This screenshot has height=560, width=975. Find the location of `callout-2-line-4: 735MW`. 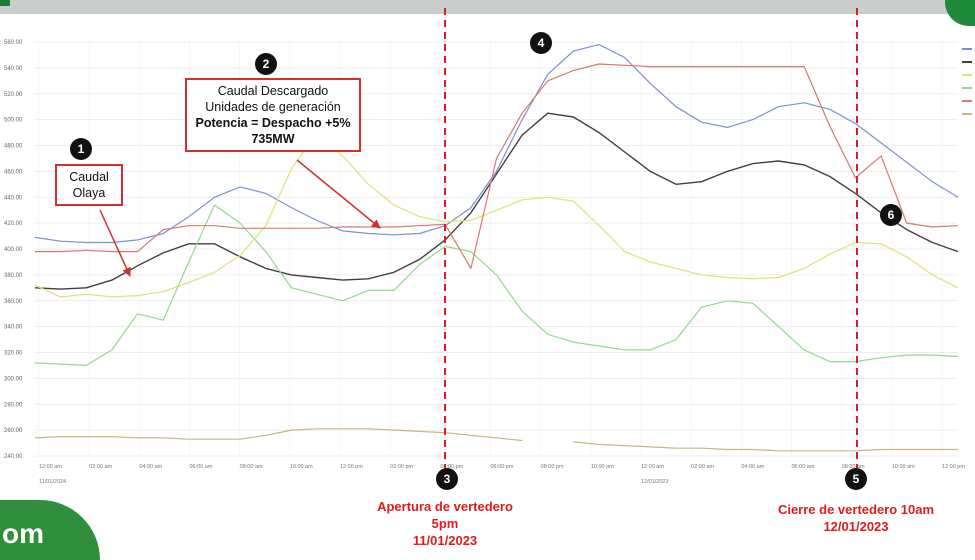

callout-2-line-4: 735MW is located at coordinates (273, 139).